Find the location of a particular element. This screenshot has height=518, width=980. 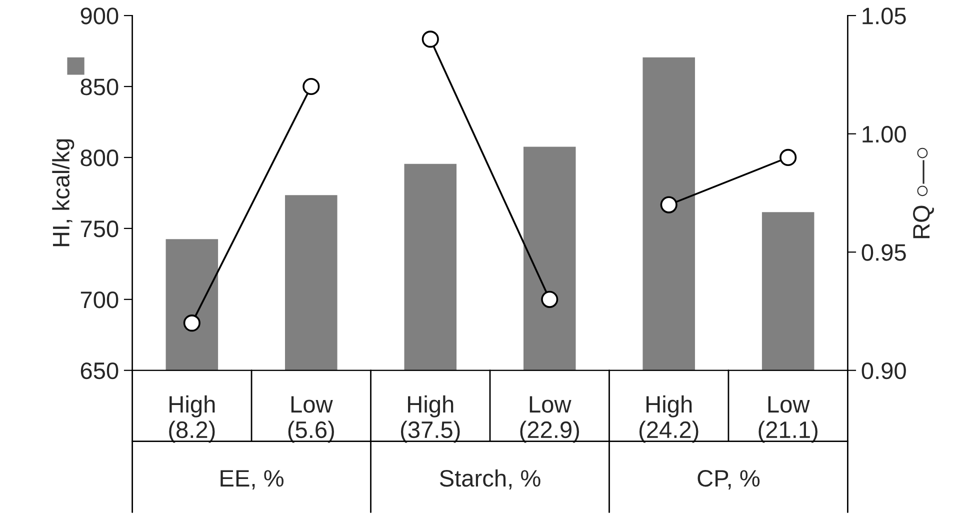

y2-tick-label: 1.00 is located at coordinates (884, 134).